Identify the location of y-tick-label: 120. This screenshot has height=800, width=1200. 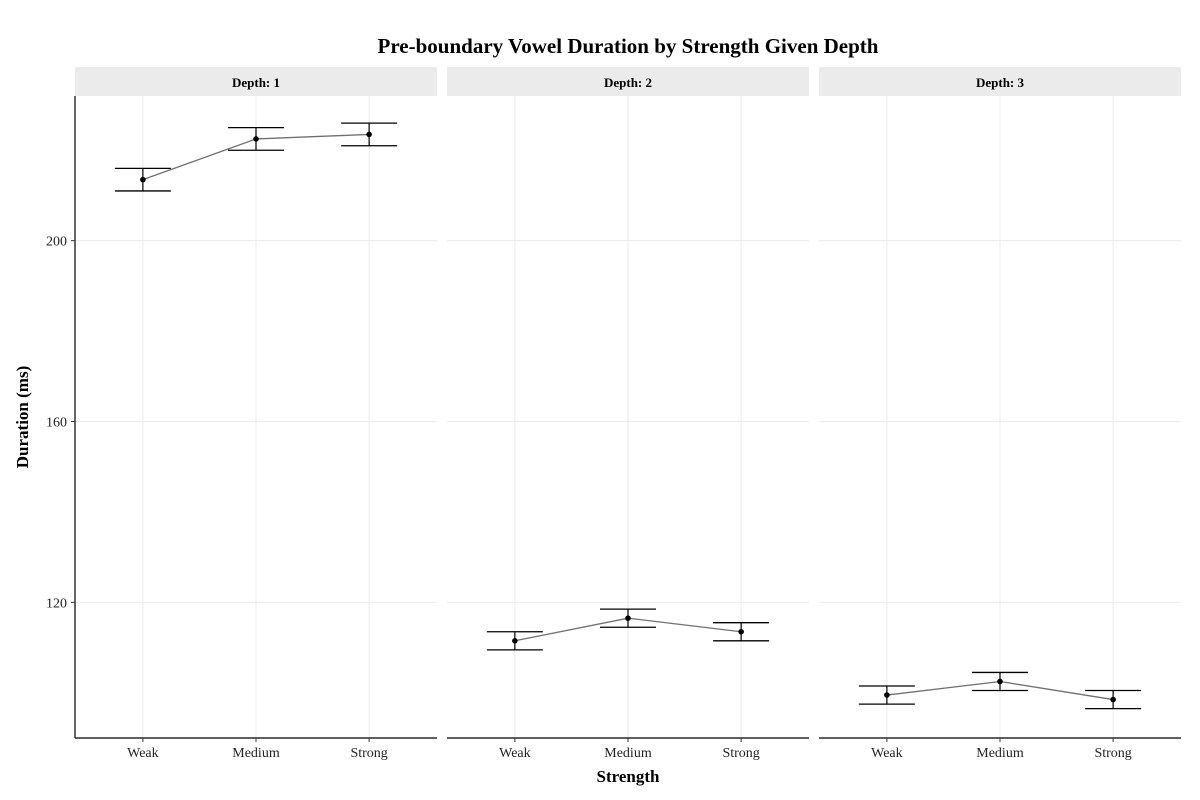
(56, 603).